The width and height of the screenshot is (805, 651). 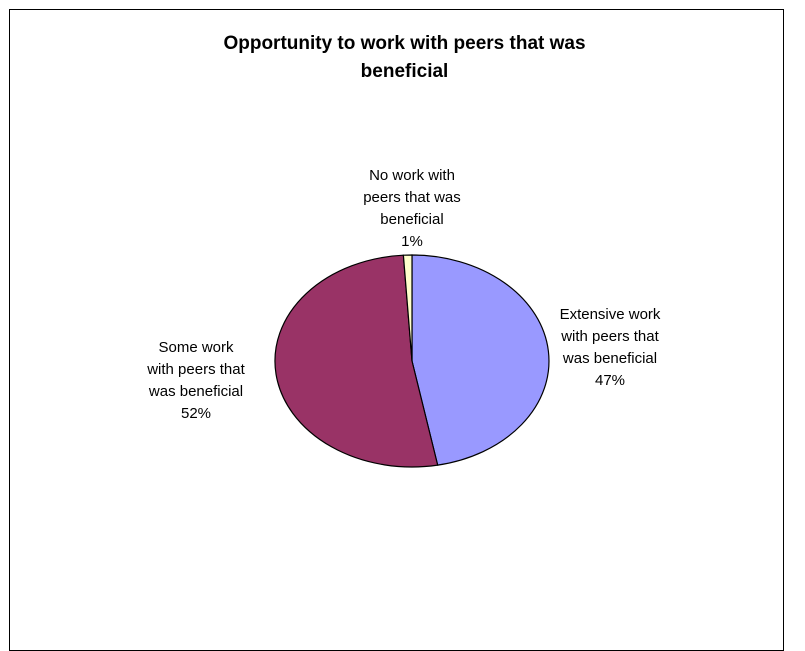 I want to click on slice-label-percent: 52%, so click(x=196, y=413).